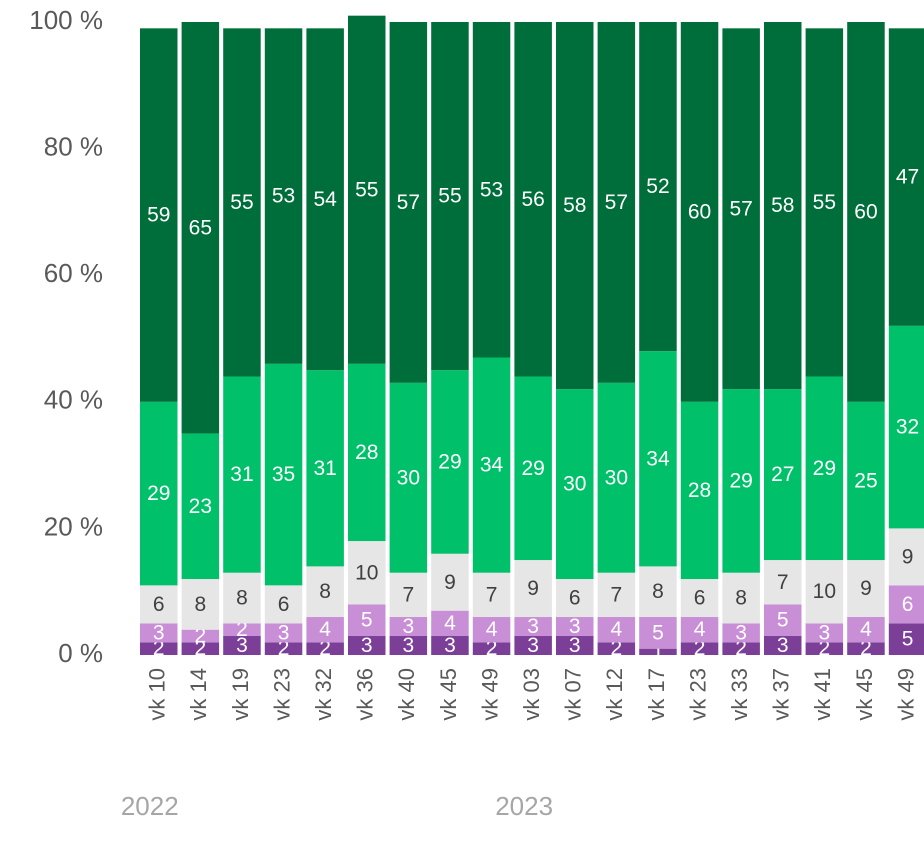 Image resolution: width=924 pixels, height=853 pixels. What do you see at coordinates (574, 205) in the screenshot?
I see `data-label: 58` at bounding box center [574, 205].